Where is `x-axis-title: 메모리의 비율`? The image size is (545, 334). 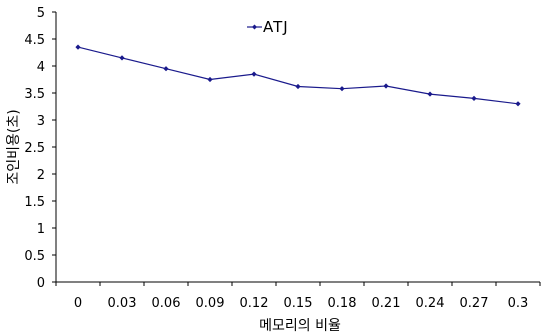 x-axis-title: 메모리의 비율 is located at coordinates (300, 326).